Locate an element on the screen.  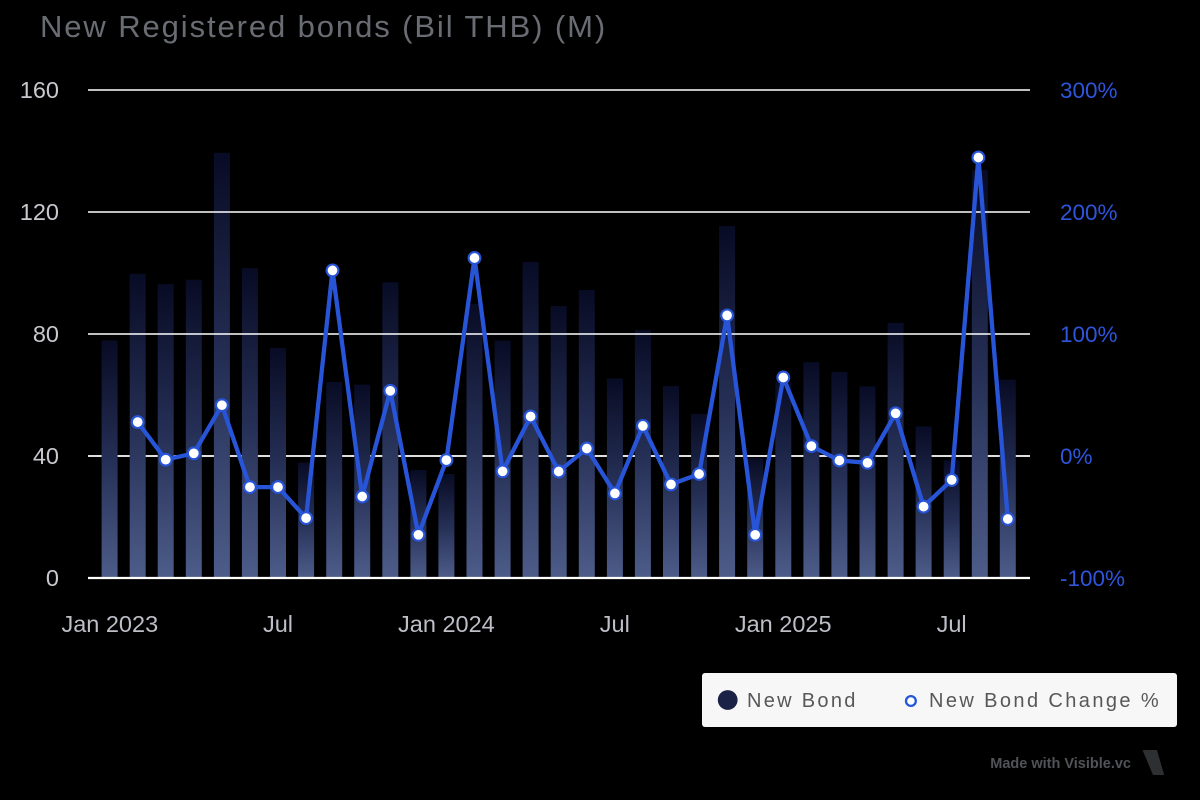
svg-text: 100% is located at coordinates (1089, 334).